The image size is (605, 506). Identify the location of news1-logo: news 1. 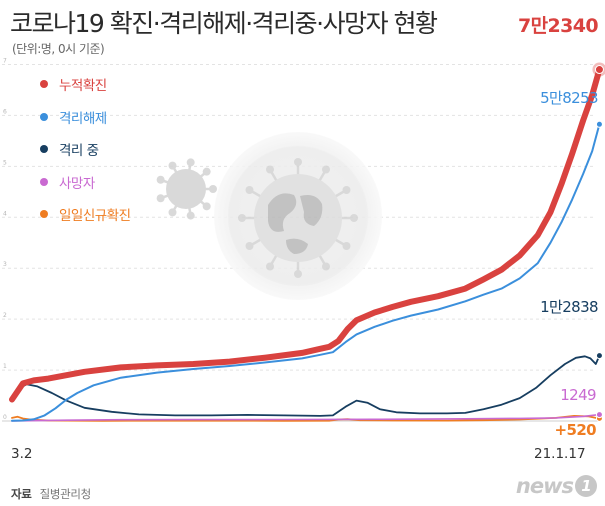
(556, 486).